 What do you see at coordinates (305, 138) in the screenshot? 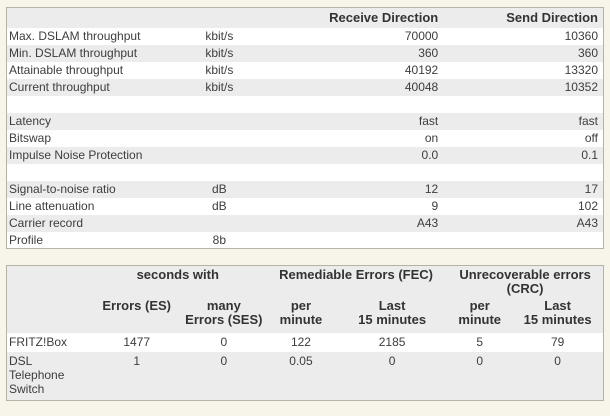
I see `table-row: Bitswap on off` at bounding box center [305, 138].